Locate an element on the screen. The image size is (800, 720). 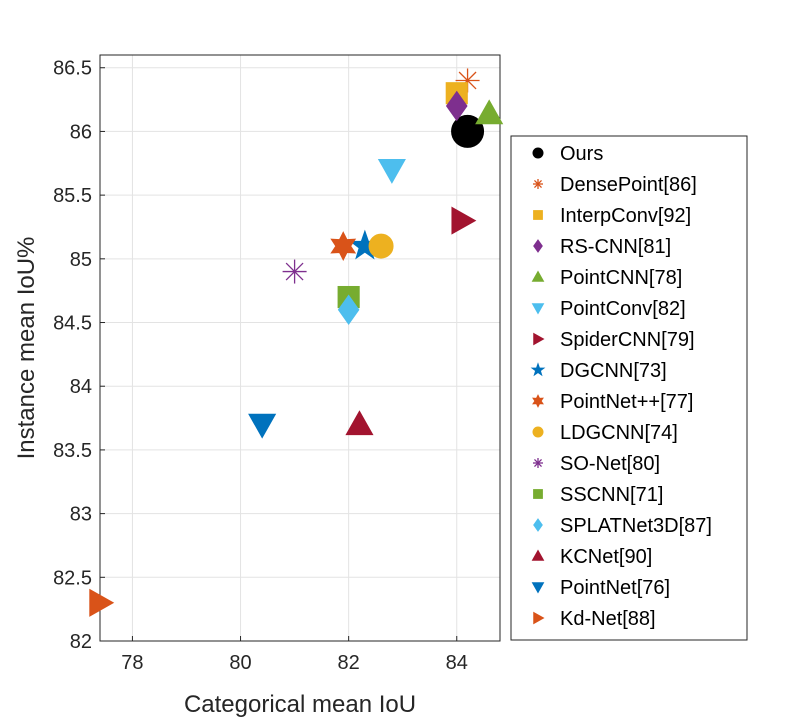
y-tick-label: 86 is located at coordinates (81, 132).